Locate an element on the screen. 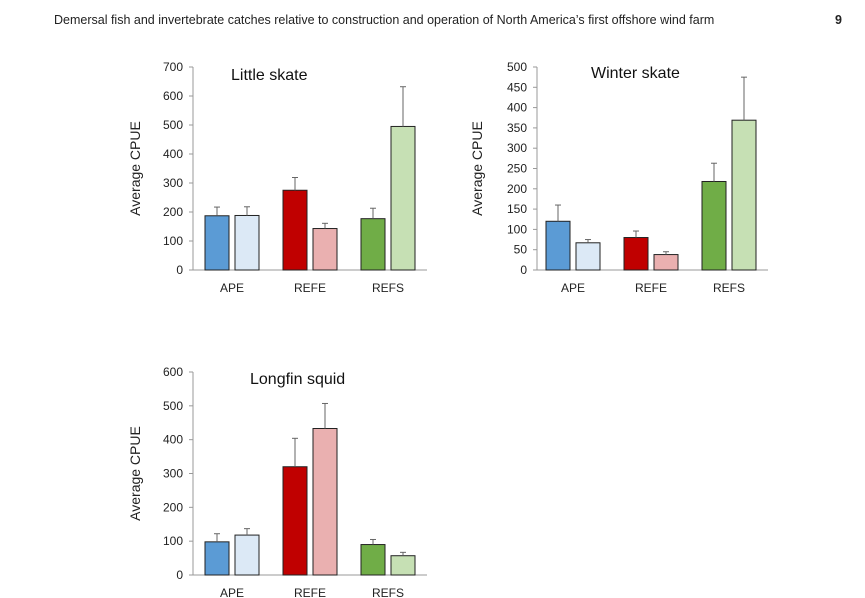 The image size is (865, 598). y-tick-label: 350 is located at coordinates (517, 128).